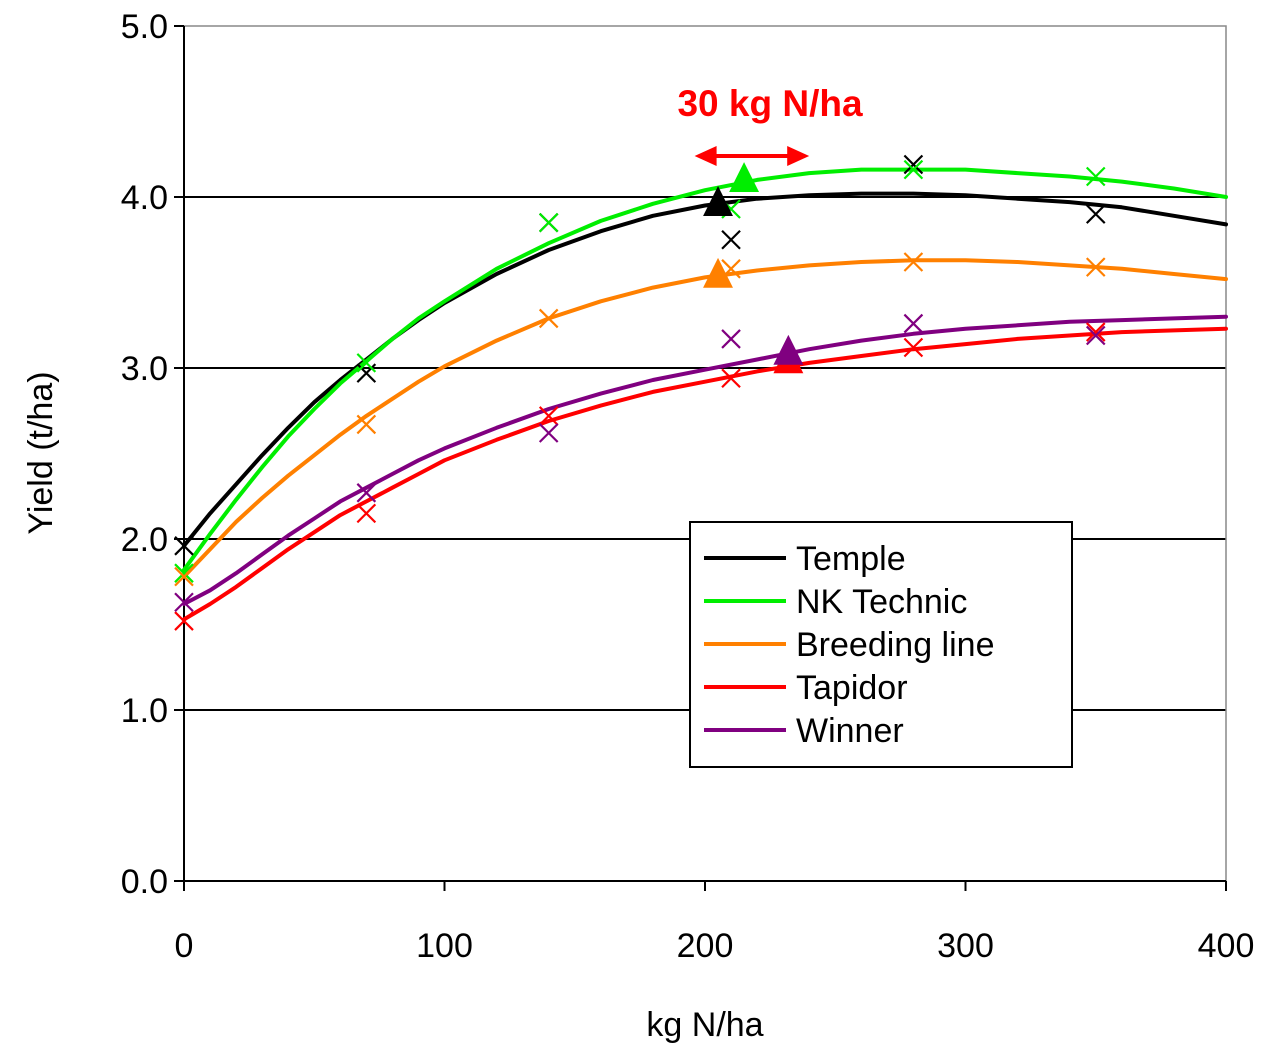 The image size is (1268, 1046). What do you see at coordinates (41, 452) in the screenshot?
I see `y-axis-title: Yield (t/ha)` at bounding box center [41, 452].